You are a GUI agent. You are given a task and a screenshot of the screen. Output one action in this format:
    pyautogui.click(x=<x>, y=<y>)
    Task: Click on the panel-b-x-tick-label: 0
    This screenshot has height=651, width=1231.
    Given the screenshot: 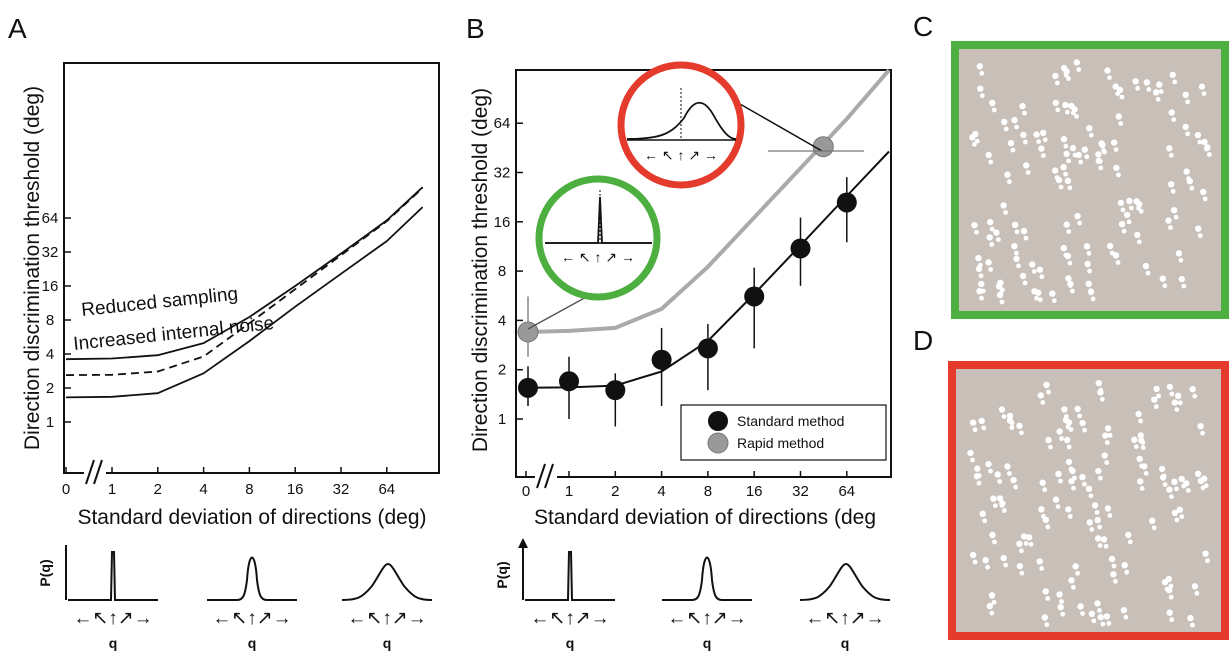 What is the action you would take?
    pyautogui.click(x=526, y=491)
    